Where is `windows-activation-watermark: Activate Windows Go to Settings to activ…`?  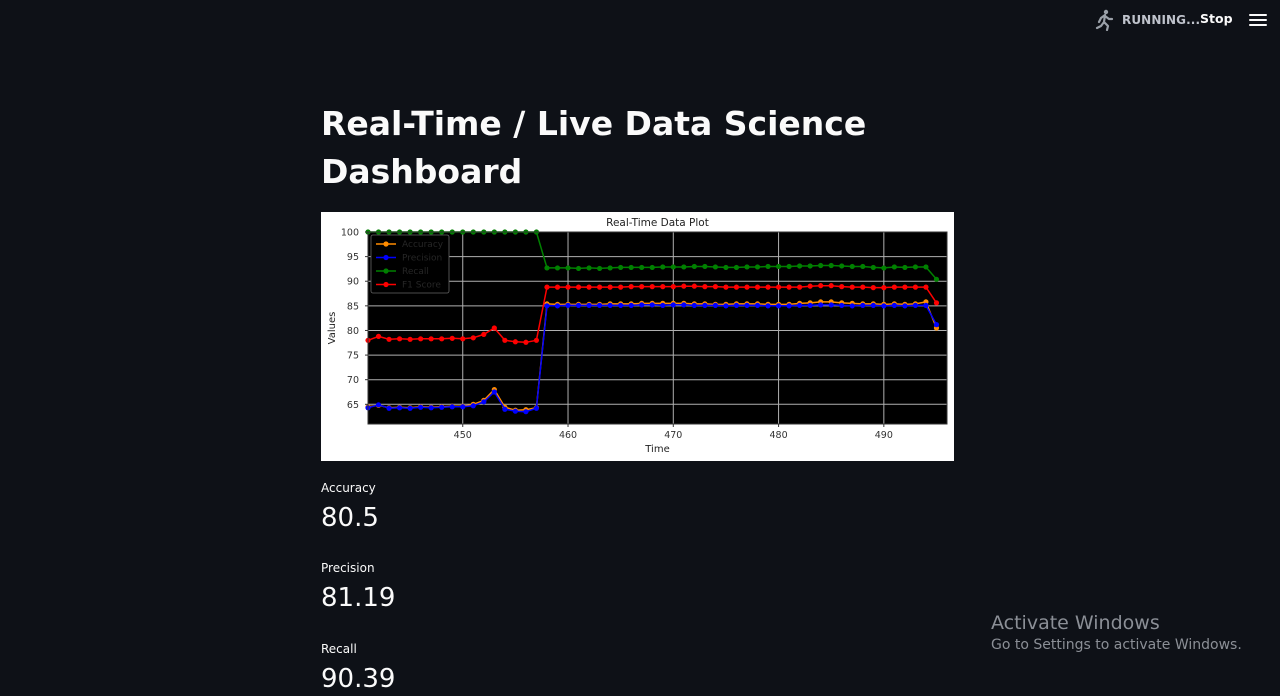
windows-activation-watermark: Activate Windows Go to Settings to activ… is located at coordinates (1116, 633).